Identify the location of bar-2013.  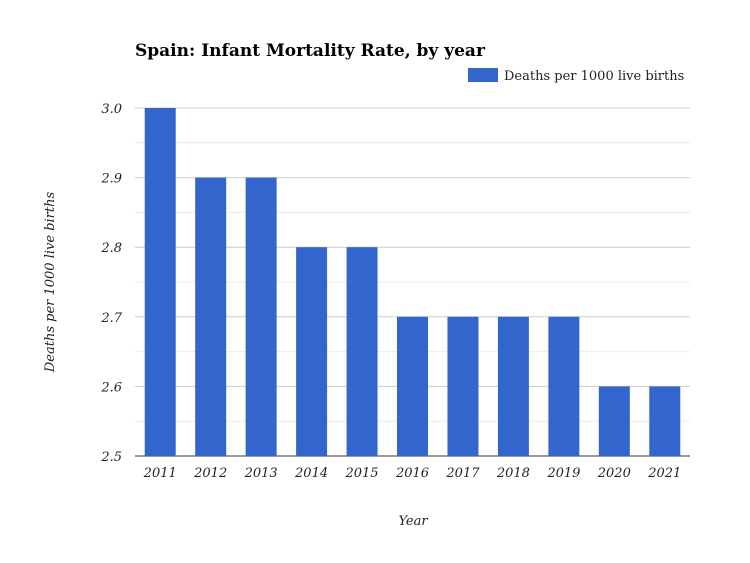
(261, 316).